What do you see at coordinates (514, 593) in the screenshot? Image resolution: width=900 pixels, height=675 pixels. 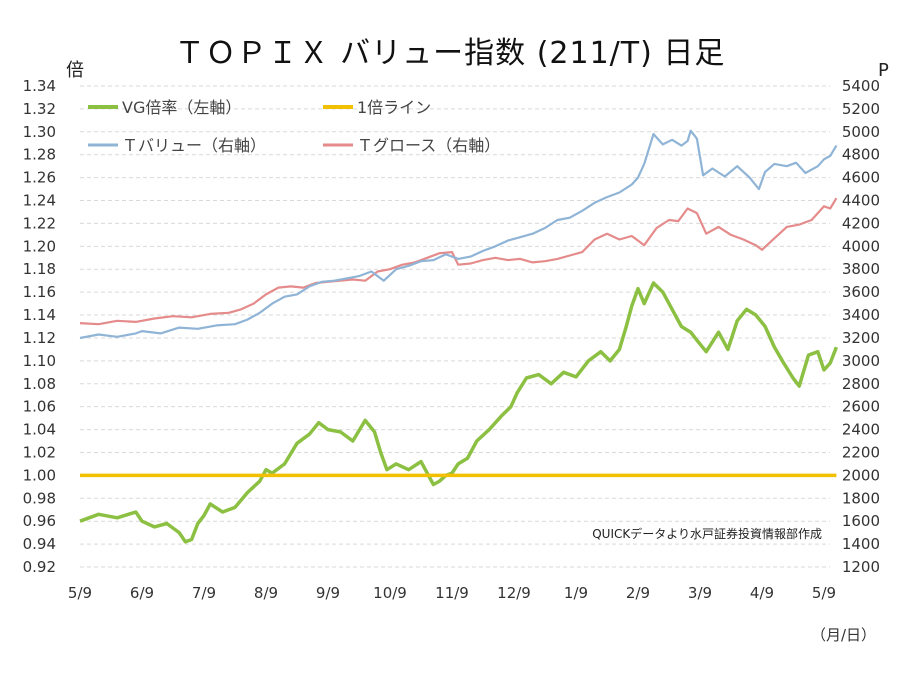 I see `x-tick-label: 12/9` at bounding box center [514, 593].